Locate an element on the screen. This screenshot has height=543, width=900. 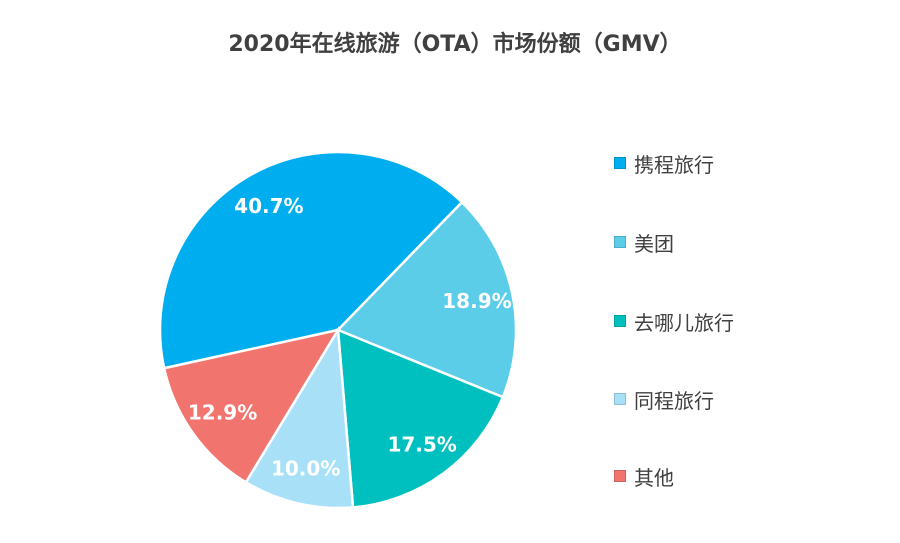
data-label-0: 40.7% is located at coordinates (268, 206).